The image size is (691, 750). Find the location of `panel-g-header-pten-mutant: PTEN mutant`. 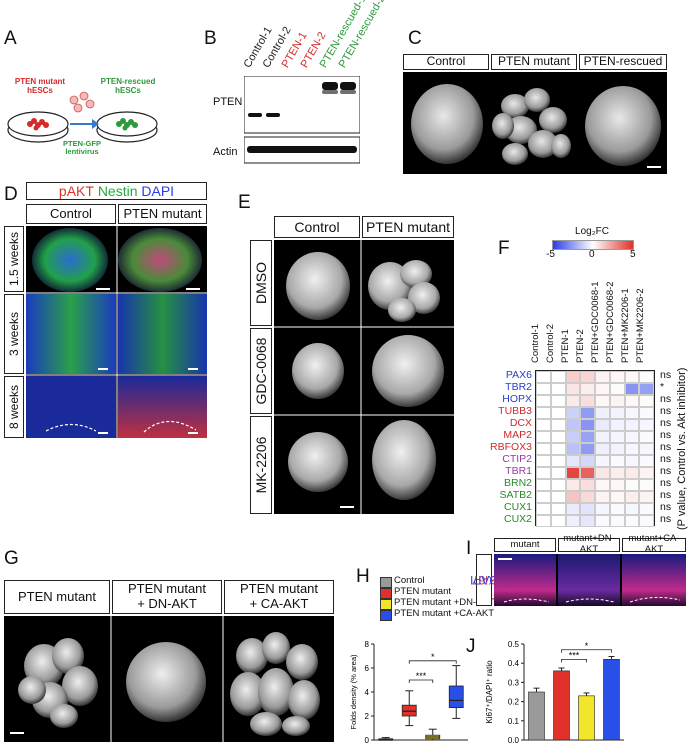

panel-g-header-pten-mutant: PTEN mutant is located at coordinates (57, 597).